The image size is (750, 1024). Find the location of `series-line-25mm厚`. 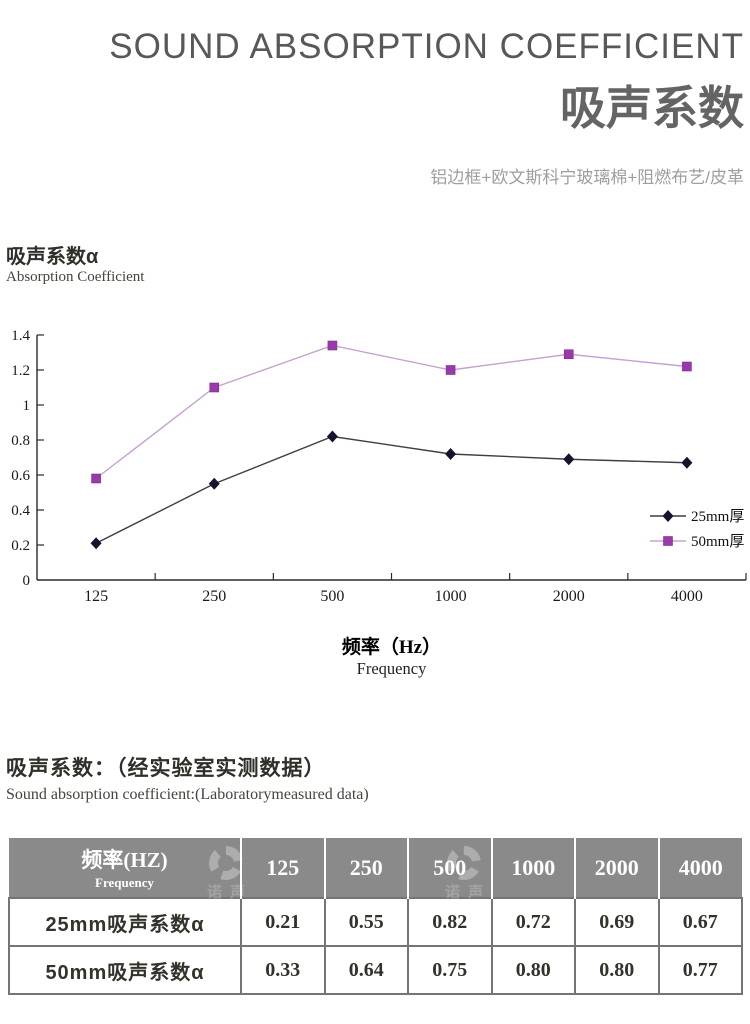

series-line-25mm厚 is located at coordinates (391, 489).